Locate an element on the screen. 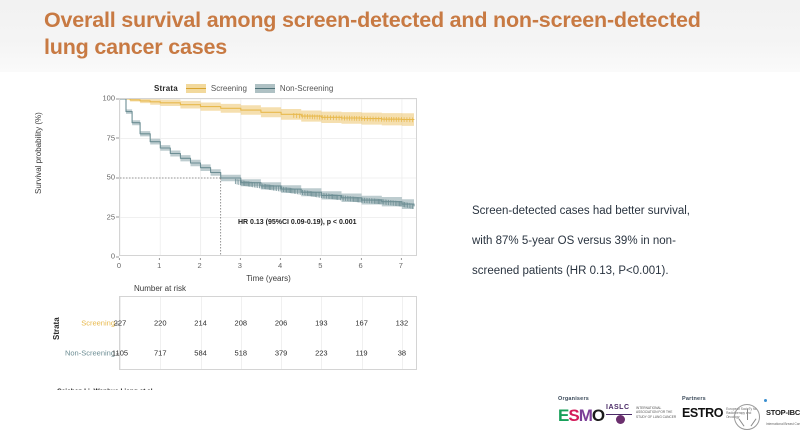 The image size is (800, 441). legend-label-non-screening: Non-Screening is located at coordinates (306, 88).